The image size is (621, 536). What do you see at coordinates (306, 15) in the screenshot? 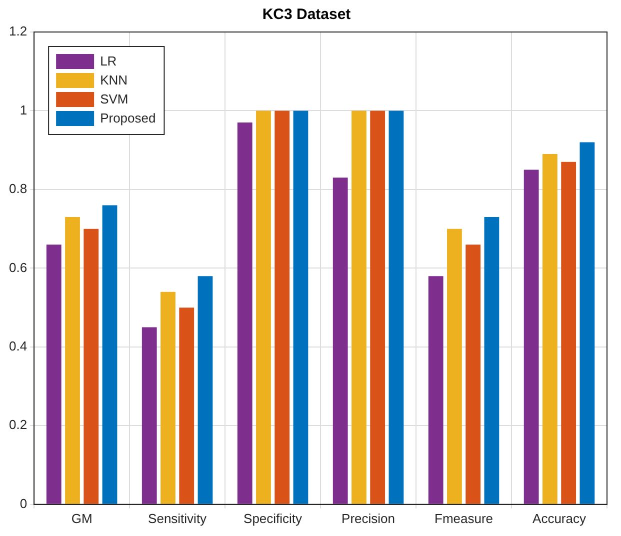
I see `chart-title: KC3 Dataset` at bounding box center [306, 15].